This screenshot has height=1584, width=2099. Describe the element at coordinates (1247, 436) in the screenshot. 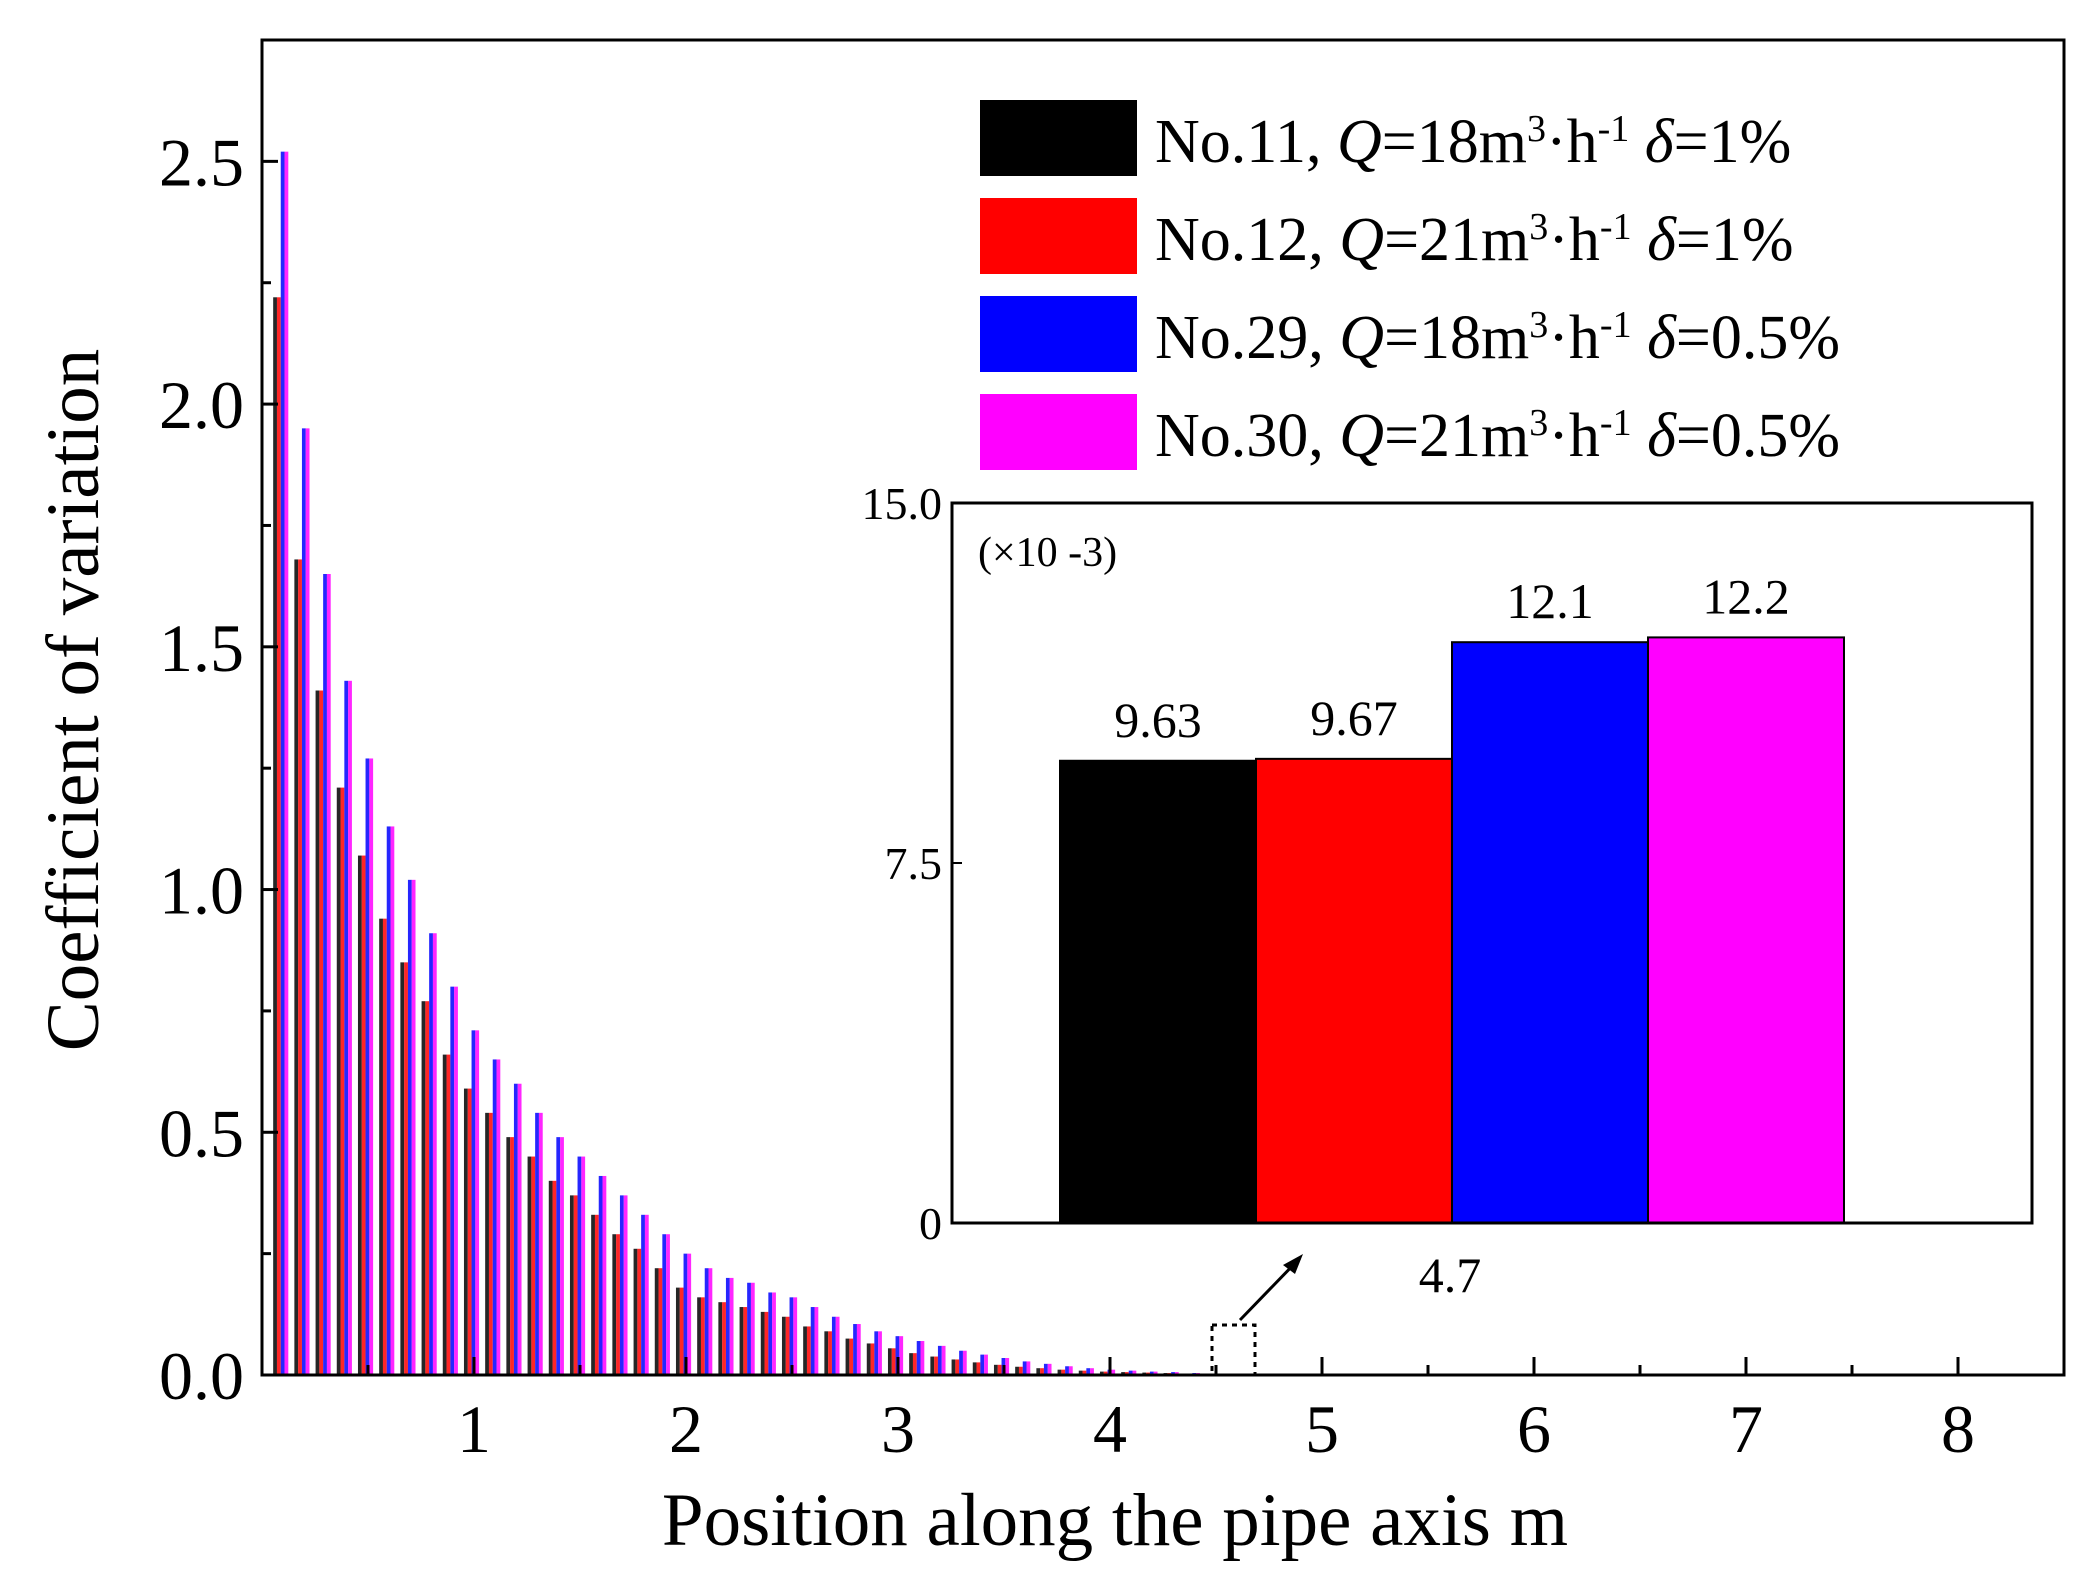

I see `legend-label-part: No.30,` at that location.